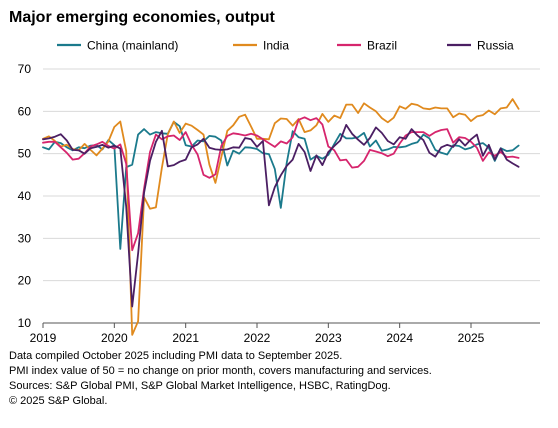 The image size is (558, 428). Describe the element at coordinates (25, 111) in the screenshot. I see `y-tick-label-60: 60` at that location.